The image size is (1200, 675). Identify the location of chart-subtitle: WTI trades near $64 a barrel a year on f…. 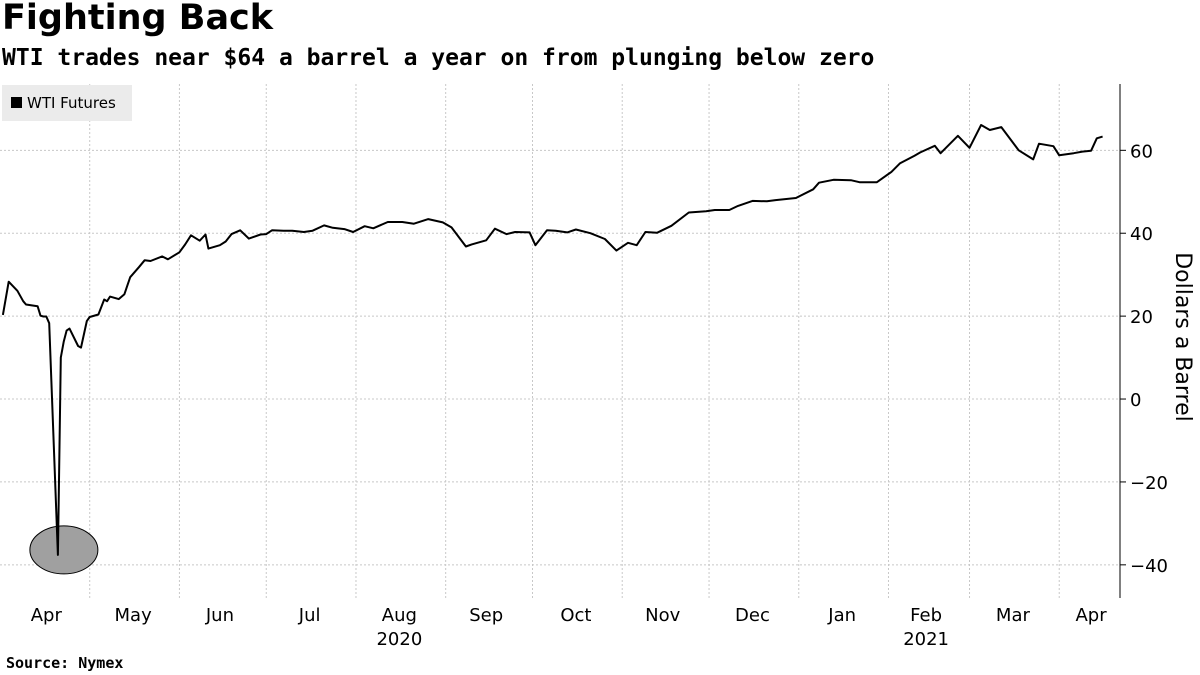
(438, 58).